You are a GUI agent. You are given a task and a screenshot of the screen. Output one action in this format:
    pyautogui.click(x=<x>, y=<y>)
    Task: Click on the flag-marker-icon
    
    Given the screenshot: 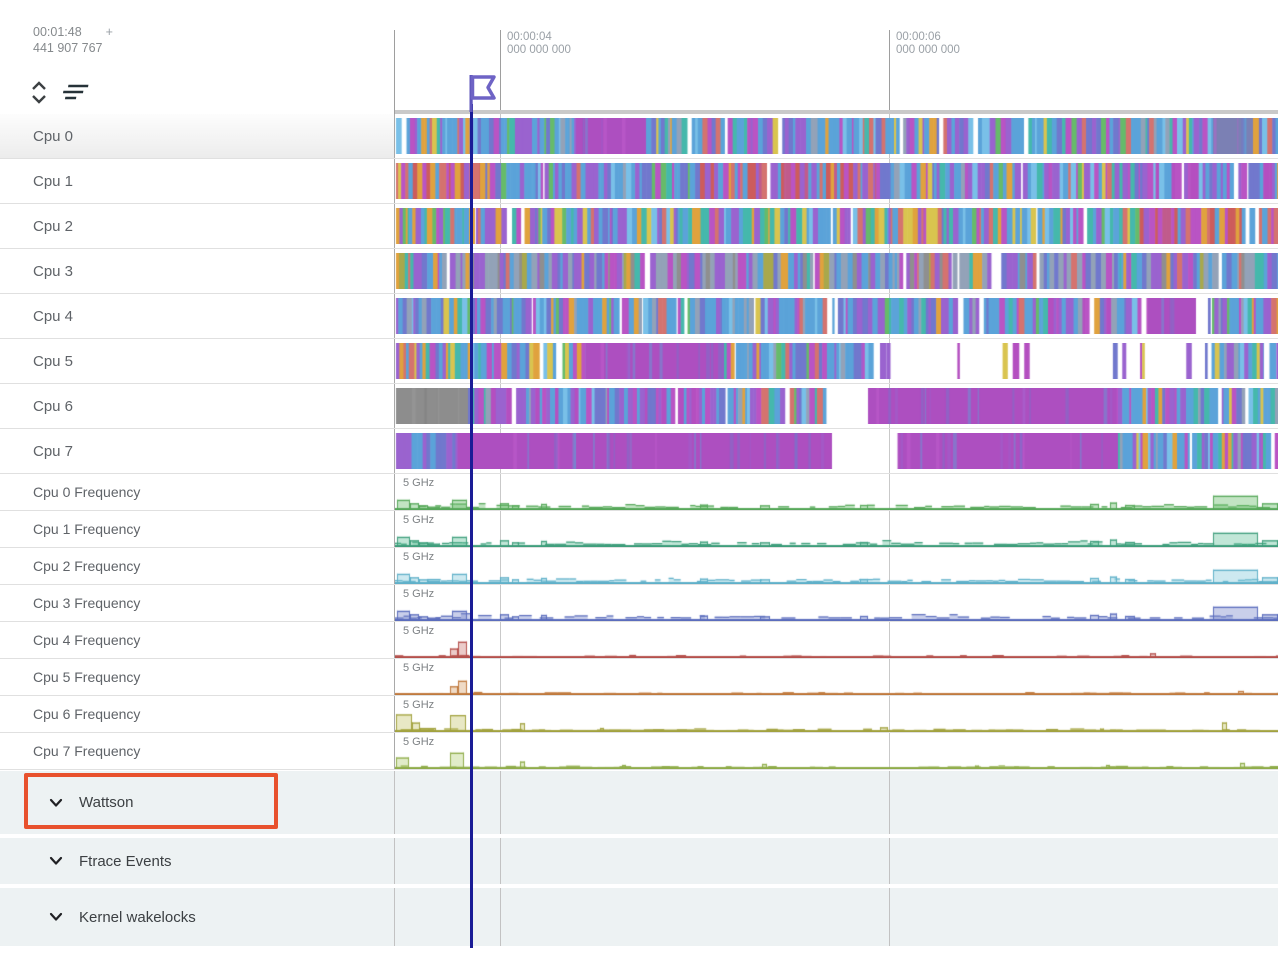 What is the action you would take?
    pyautogui.click(x=482, y=94)
    